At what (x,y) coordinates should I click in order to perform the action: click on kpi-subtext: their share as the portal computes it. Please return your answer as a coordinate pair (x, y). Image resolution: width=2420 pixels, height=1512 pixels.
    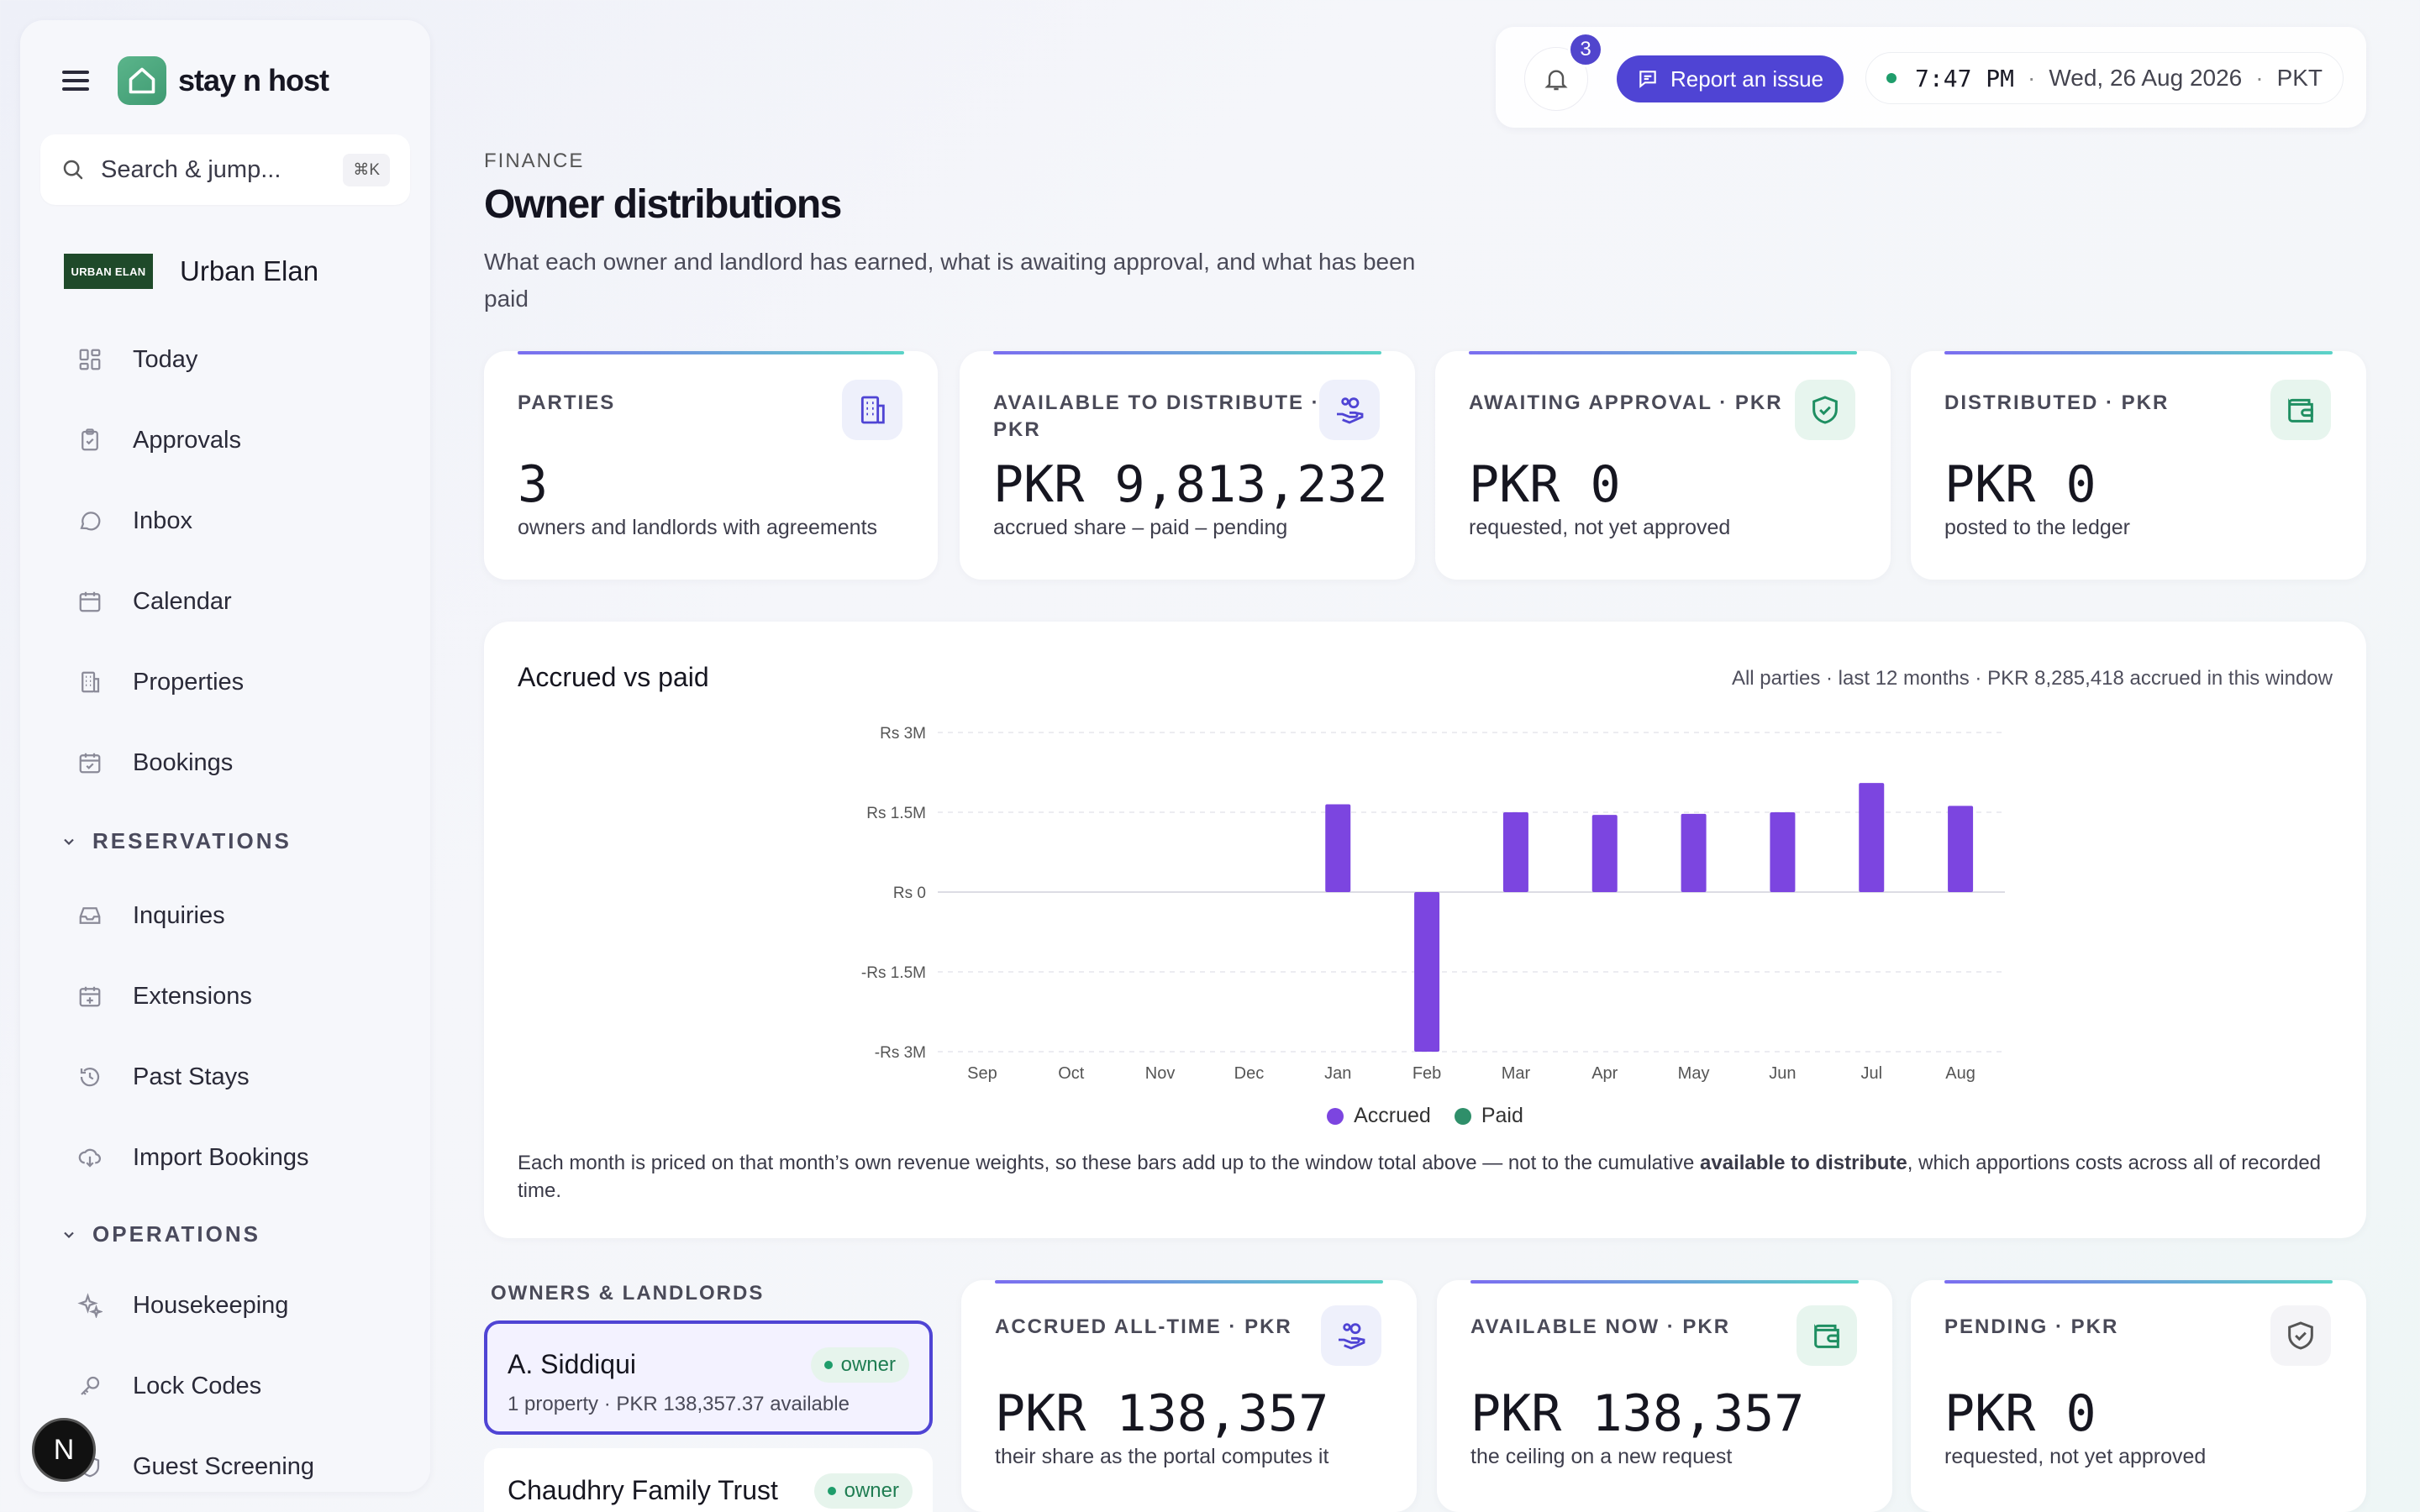
    Looking at the image, I should click on (1162, 1456).